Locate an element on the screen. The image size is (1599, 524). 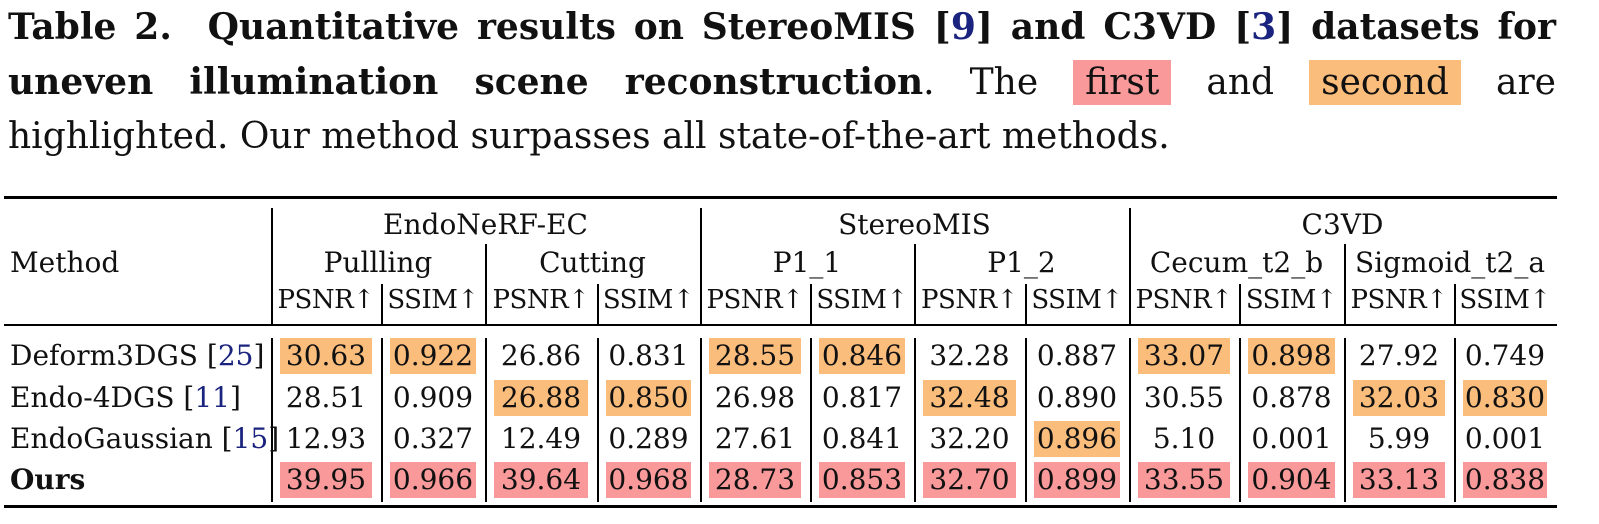
scene-header: Sigmoid_t2_a is located at coordinates (1450, 262).